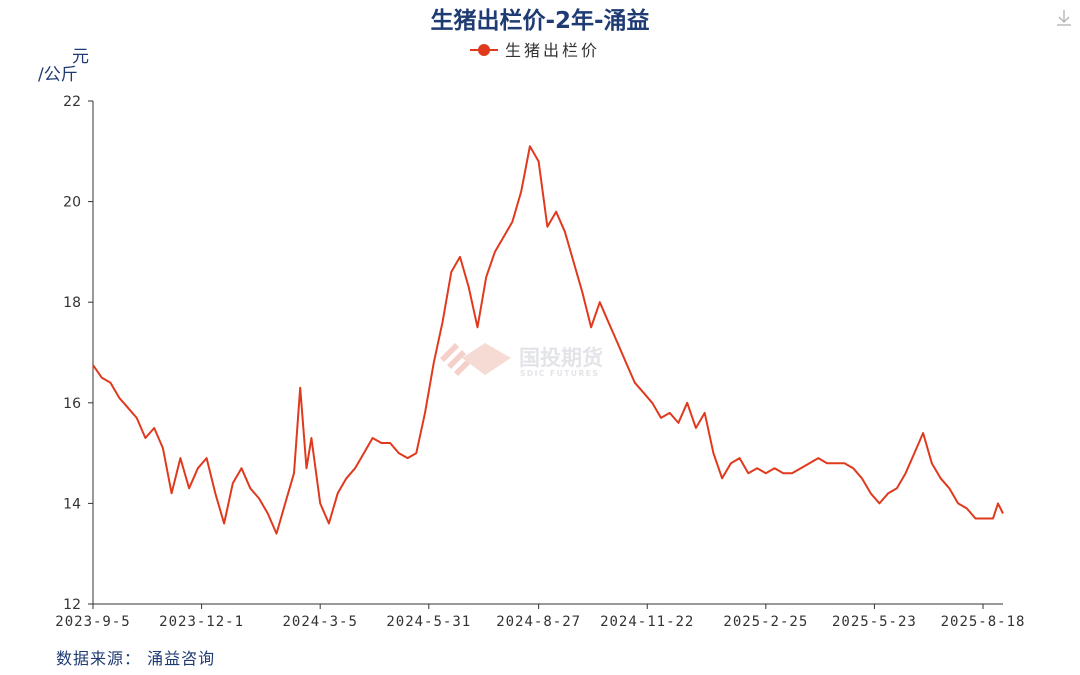 Image resolution: width=1080 pixels, height=675 pixels. What do you see at coordinates (92, 622) in the screenshot?
I see `x-tick-label: 2023-9-5` at bounding box center [92, 622].